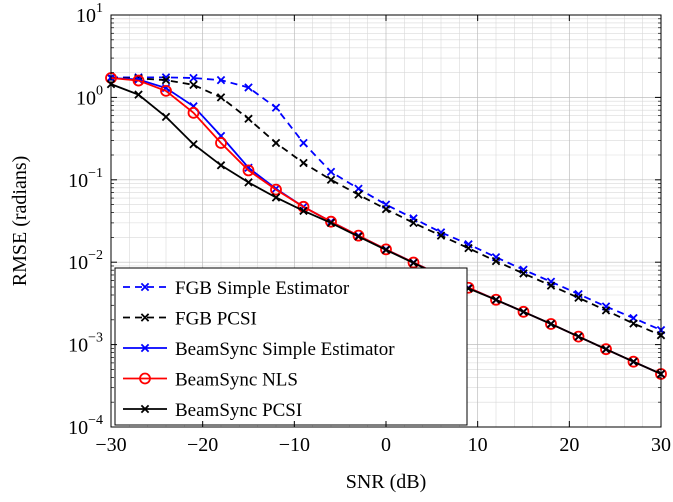 The height and width of the screenshot is (502, 673). Describe the element at coordinates (262, 288) in the screenshot. I see `legend-label: FGB Simple Estimator` at that location.